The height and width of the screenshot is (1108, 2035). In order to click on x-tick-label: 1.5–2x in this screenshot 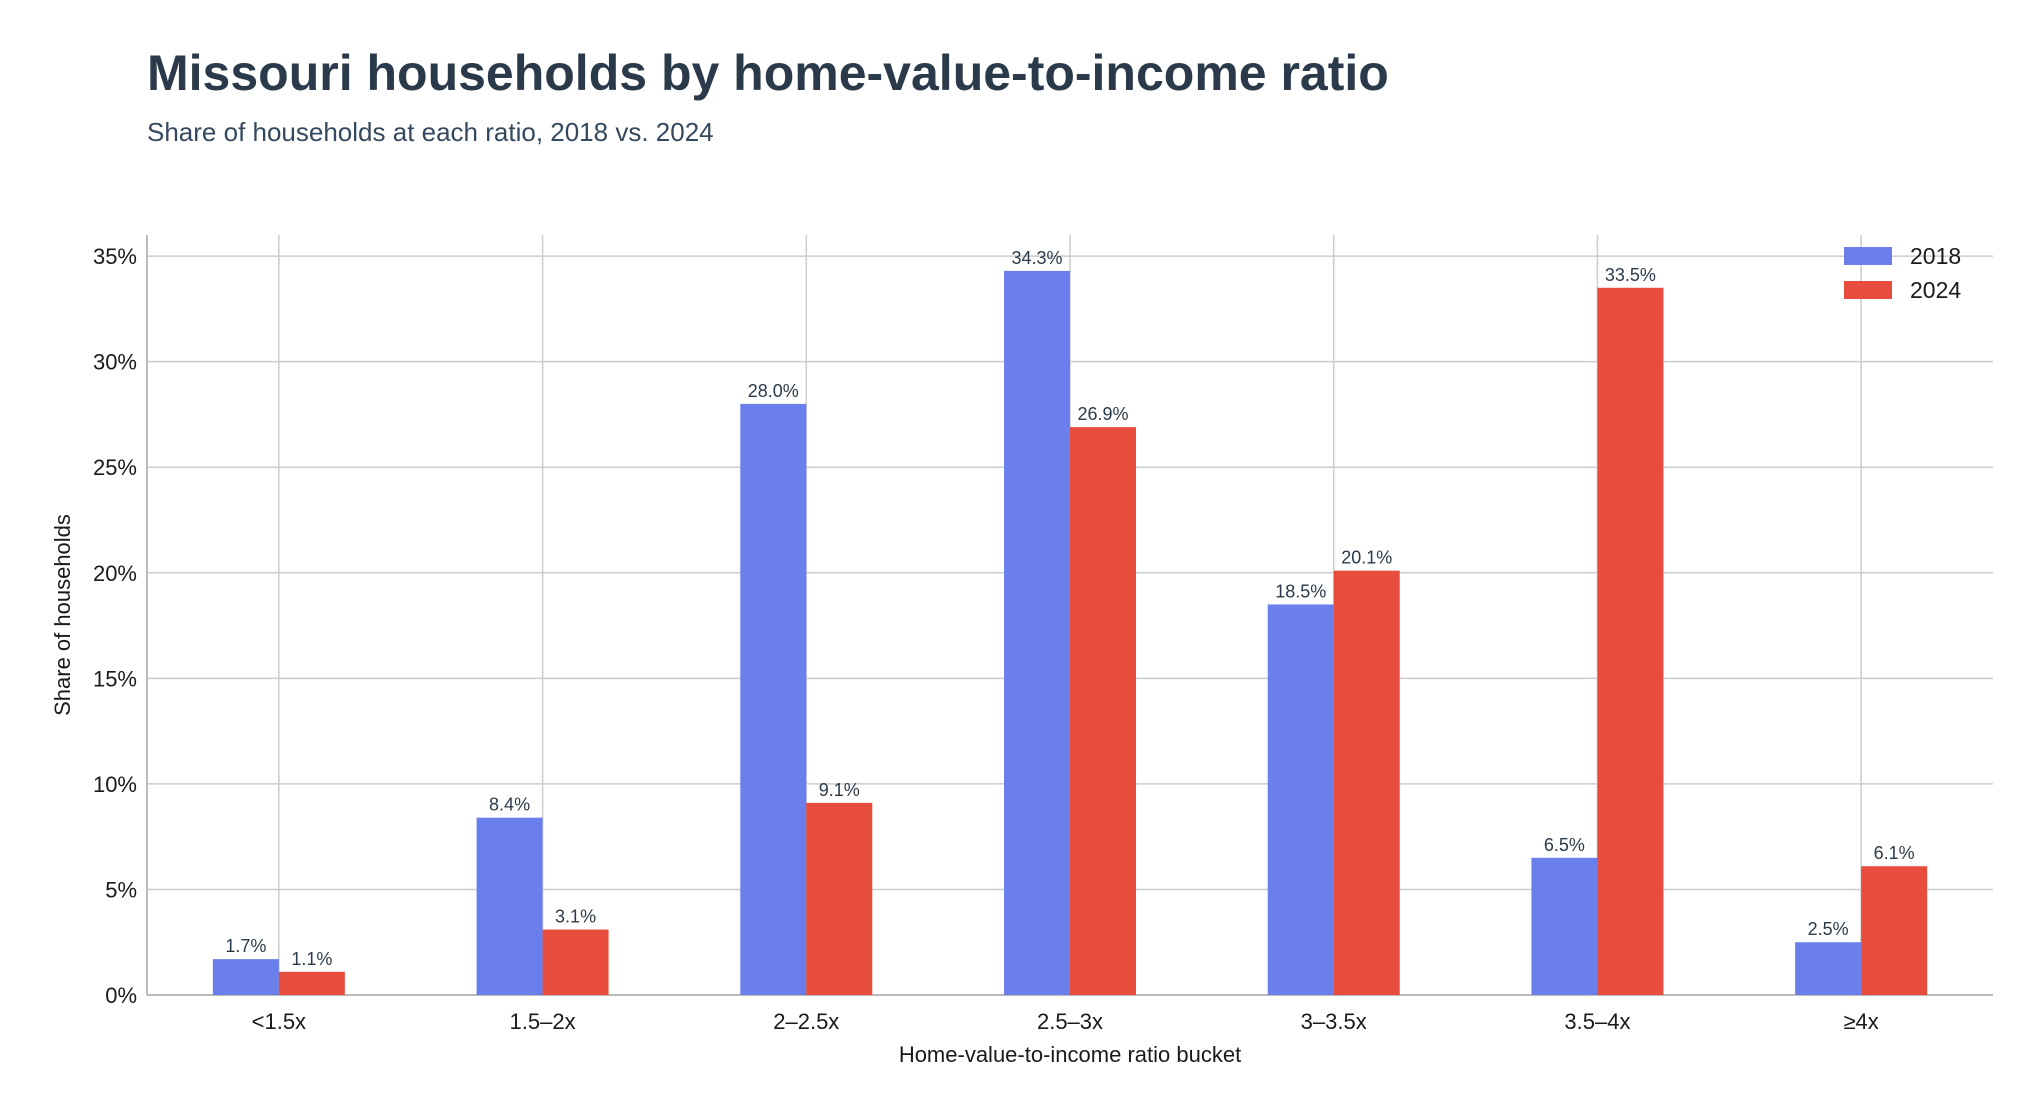, I will do `click(543, 1021)`.